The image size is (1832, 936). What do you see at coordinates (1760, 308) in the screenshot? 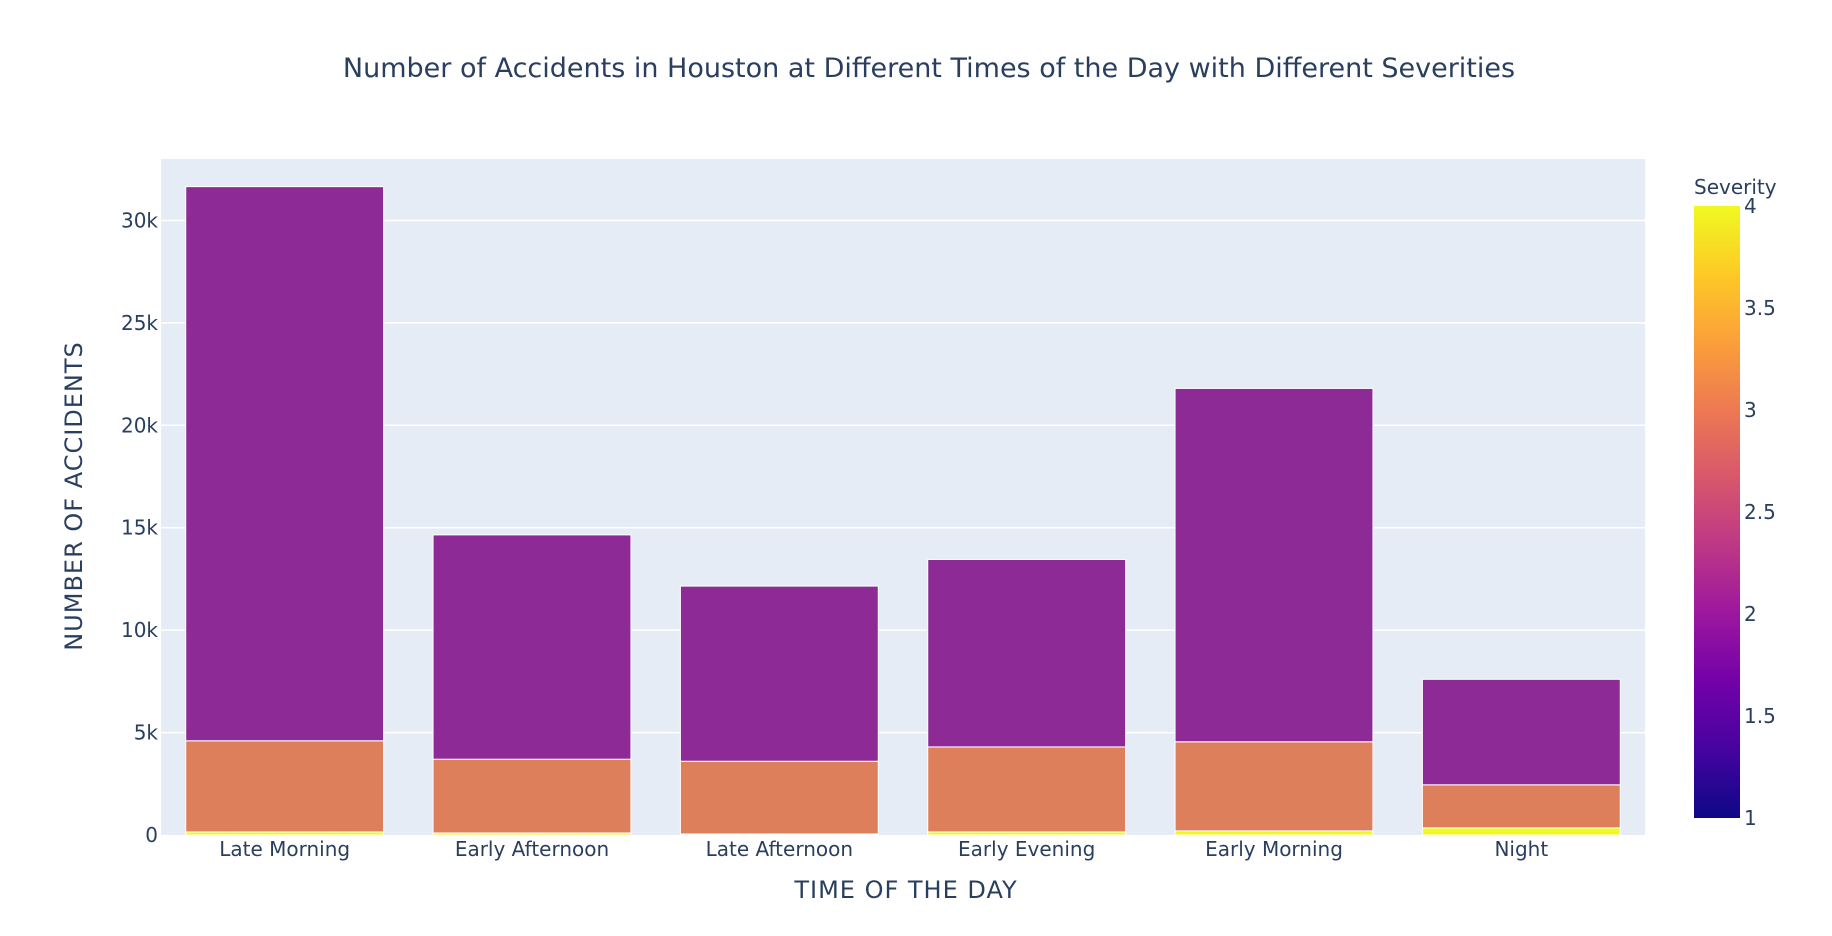
I see `colorbar-tick-label: 3.5` at bounding box center [1760, 308].